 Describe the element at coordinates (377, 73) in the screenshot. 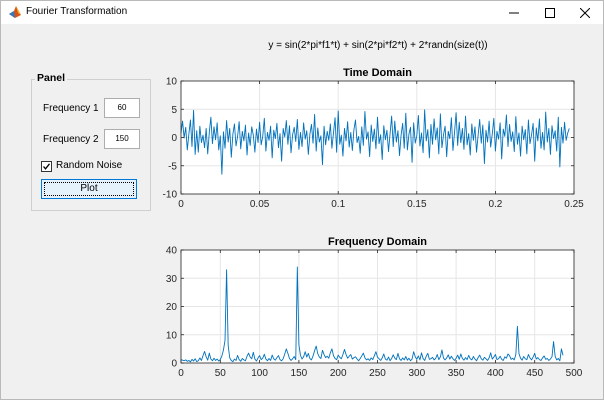

I see `time-chart-title: Time Domain` at that location.